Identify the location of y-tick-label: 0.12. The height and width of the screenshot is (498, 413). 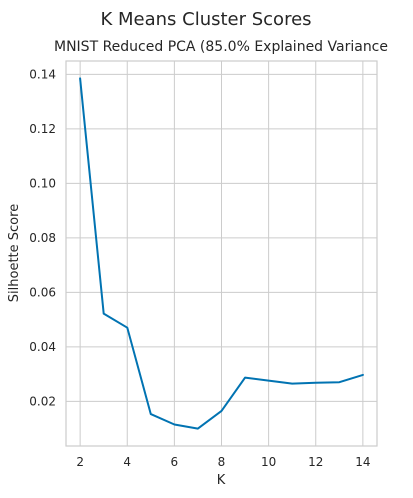
(42, 129).